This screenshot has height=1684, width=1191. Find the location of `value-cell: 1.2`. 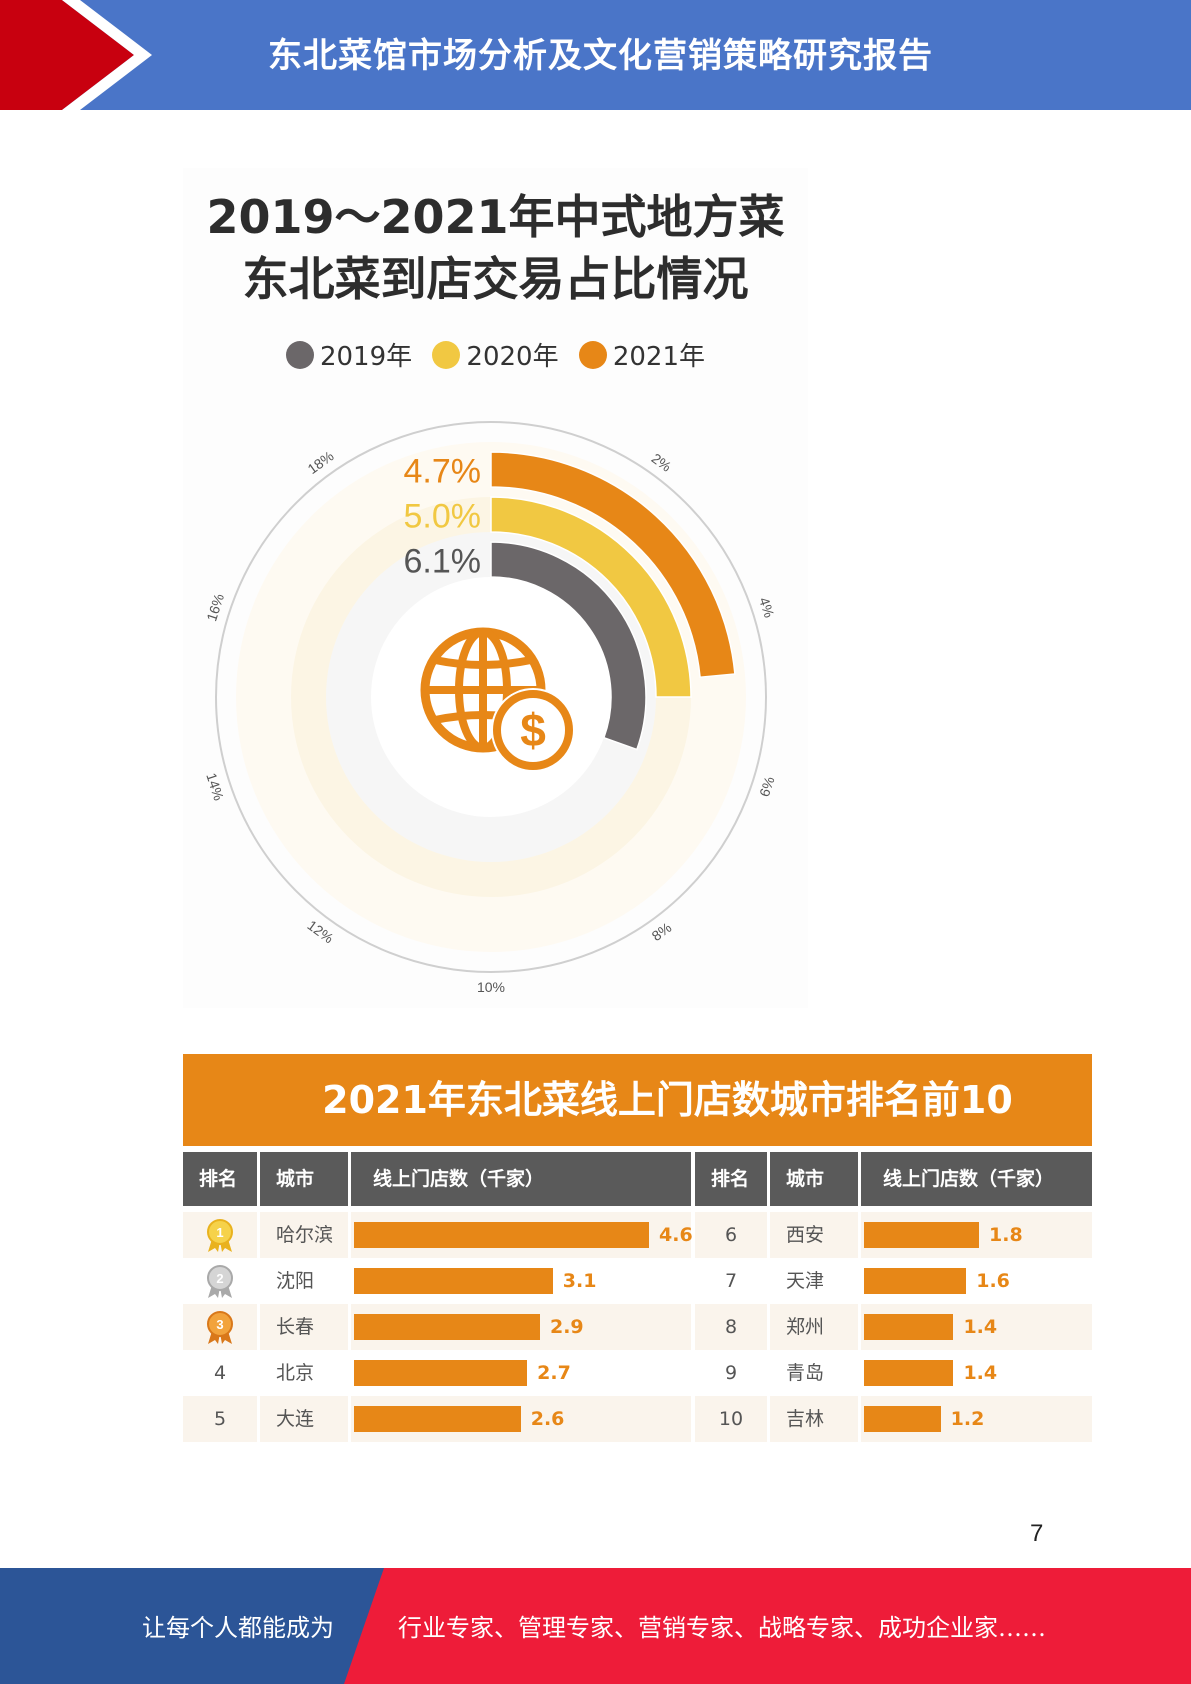

value-cell: 1.2 is located at coordinates (976, 1419).